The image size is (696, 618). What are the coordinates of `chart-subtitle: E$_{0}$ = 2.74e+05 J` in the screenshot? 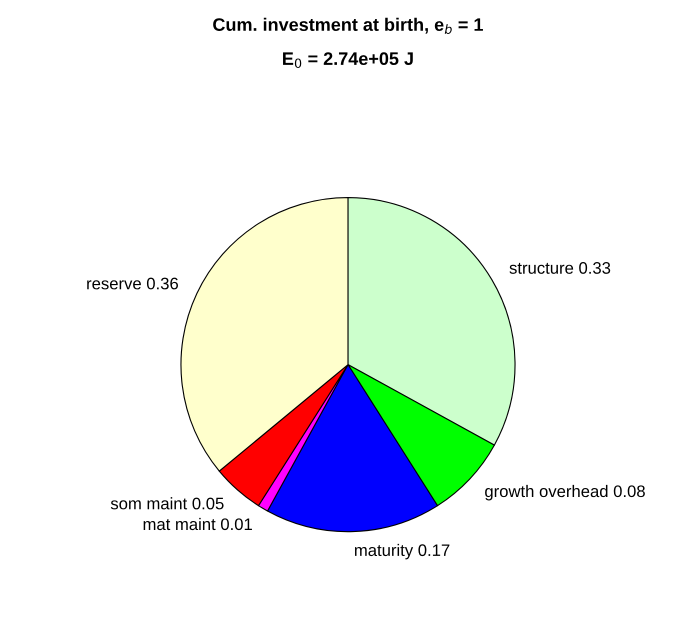 It's located at (348, 60).